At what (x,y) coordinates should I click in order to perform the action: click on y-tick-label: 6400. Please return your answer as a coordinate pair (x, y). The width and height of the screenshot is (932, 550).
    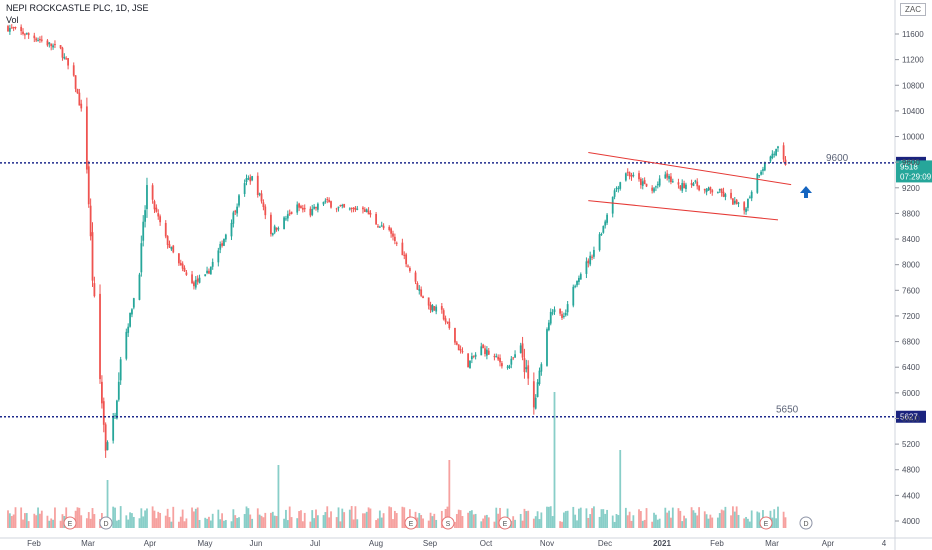
    Looking at the image, I should click on (911, 367).